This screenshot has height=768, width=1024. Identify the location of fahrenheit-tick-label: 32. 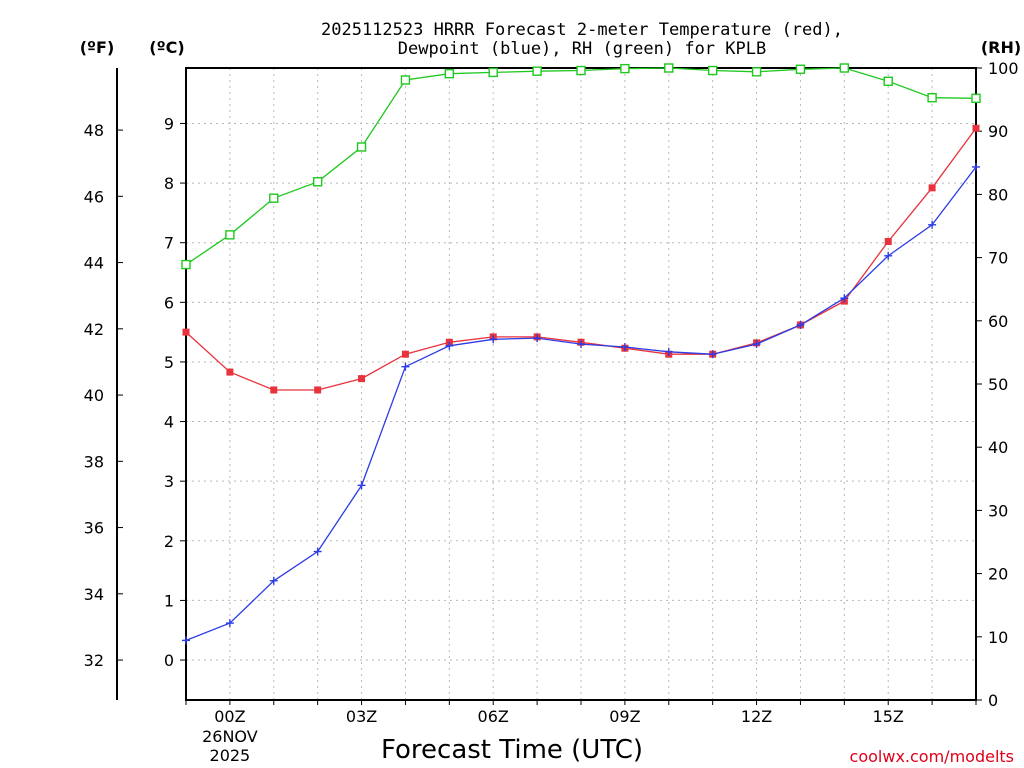
(94, 660).